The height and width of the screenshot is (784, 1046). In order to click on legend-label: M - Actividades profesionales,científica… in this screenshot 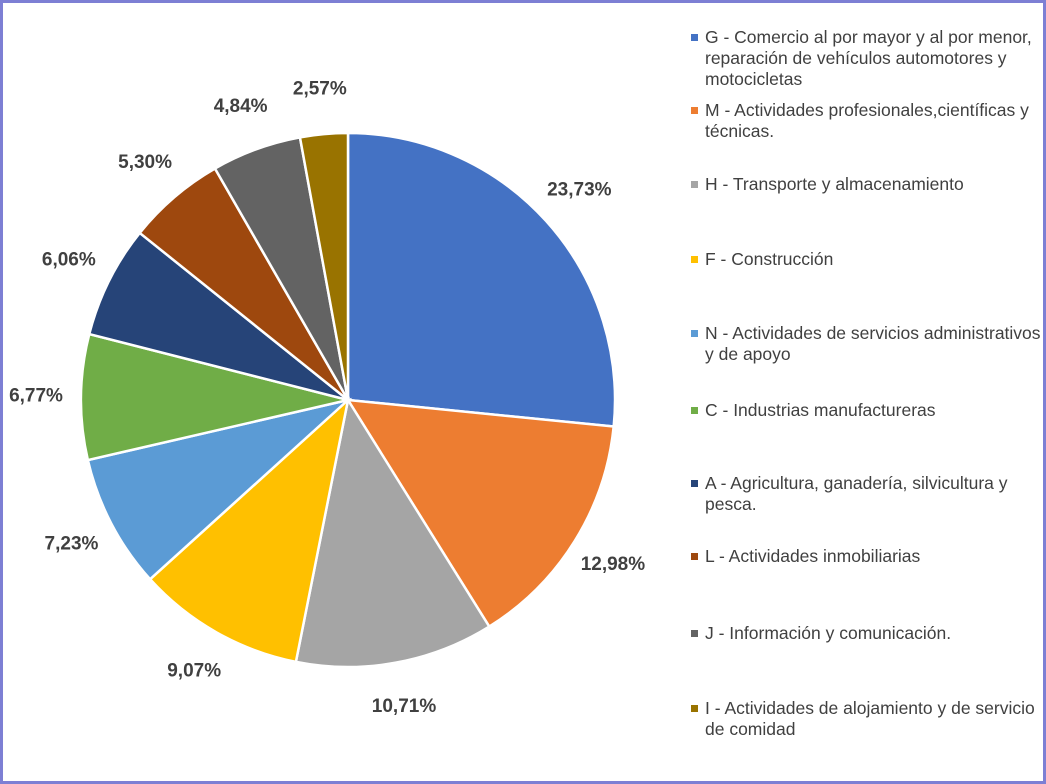, I will do `click(867, 120)`.